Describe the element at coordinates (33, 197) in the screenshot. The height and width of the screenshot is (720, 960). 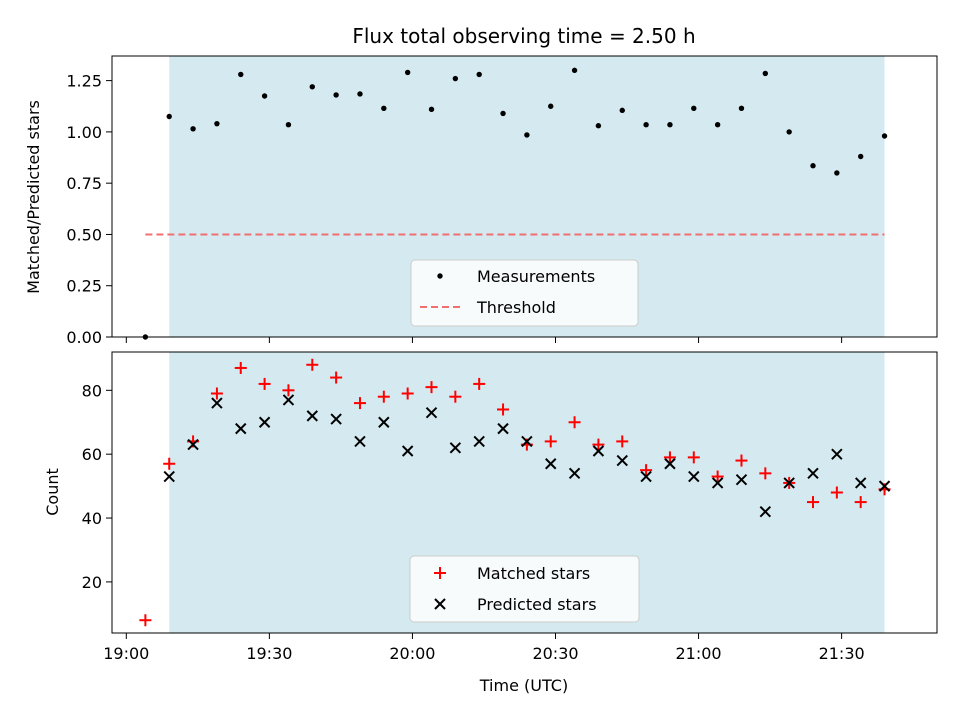
I see `top-y-axis-label: Matched/Predicted stars` at that location.